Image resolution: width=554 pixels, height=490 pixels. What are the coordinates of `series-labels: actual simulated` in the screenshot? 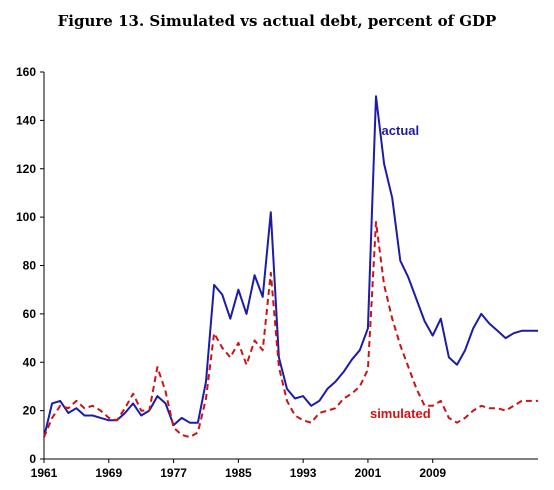 It's located at (400, 272).